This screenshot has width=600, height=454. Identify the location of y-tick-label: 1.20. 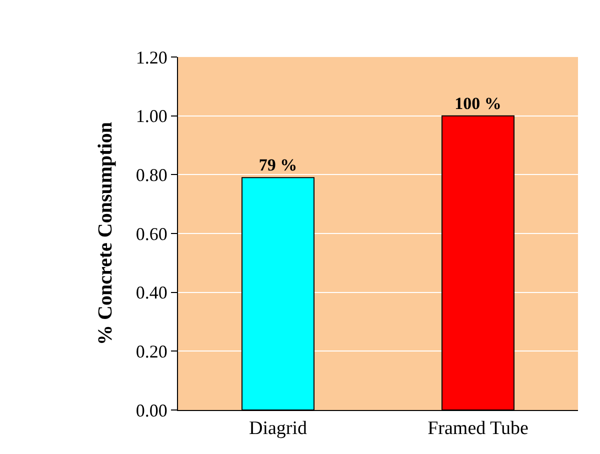
(152, 57).